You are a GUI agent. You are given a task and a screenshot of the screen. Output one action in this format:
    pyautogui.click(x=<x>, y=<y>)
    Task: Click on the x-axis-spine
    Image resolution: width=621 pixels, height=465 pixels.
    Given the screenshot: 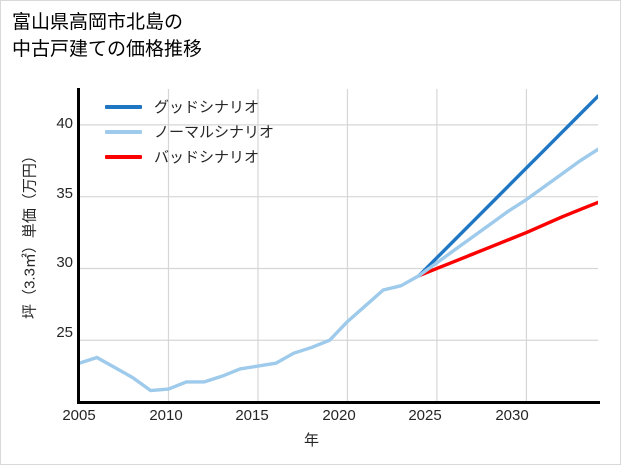 What is the action you would take?
    pyautogui.click(x=338, y=402)
    